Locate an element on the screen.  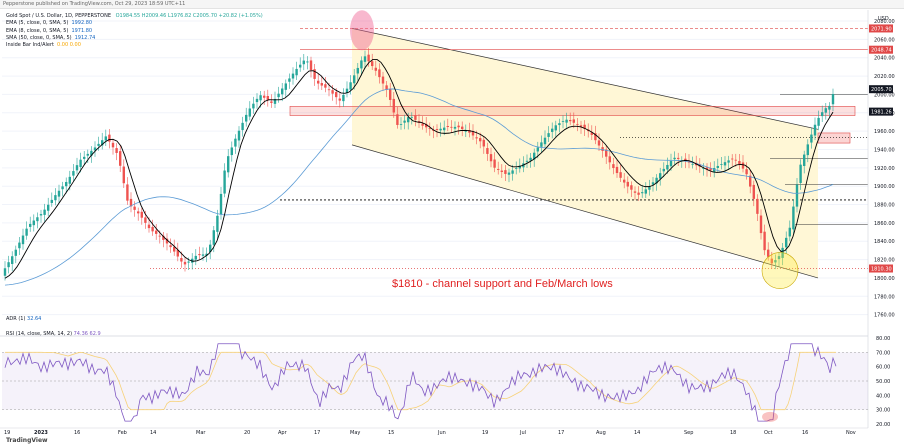
x-tick-label: Apr is located at coordinates (283, 433).